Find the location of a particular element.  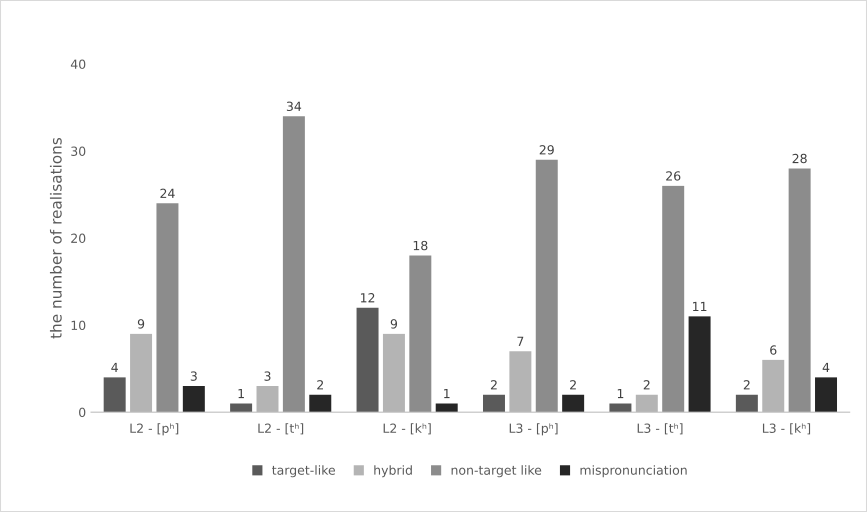

x-tick-label: L3 - [tʰ] is located at coordinates (660, 428).